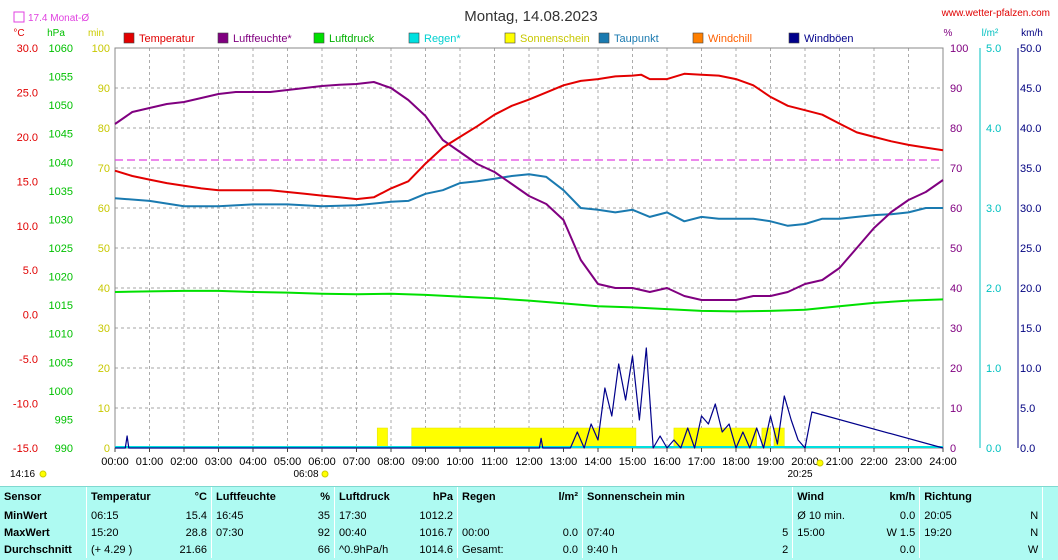  I want to click on stats-cell-dir-time: 19:20, so click(957, 532).